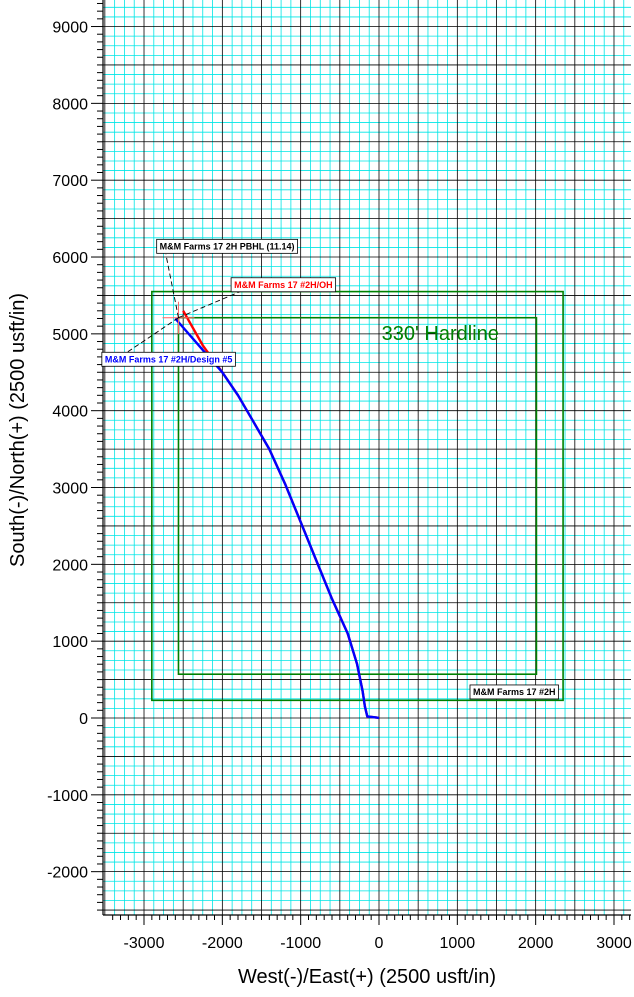 The image size is (634, 997). What do you see at coordinates (367, 977) in the screenshot?
I see `x-axis-title: West(-)/East(+) (2500 usft/in)` at bounding box center [367, 977].